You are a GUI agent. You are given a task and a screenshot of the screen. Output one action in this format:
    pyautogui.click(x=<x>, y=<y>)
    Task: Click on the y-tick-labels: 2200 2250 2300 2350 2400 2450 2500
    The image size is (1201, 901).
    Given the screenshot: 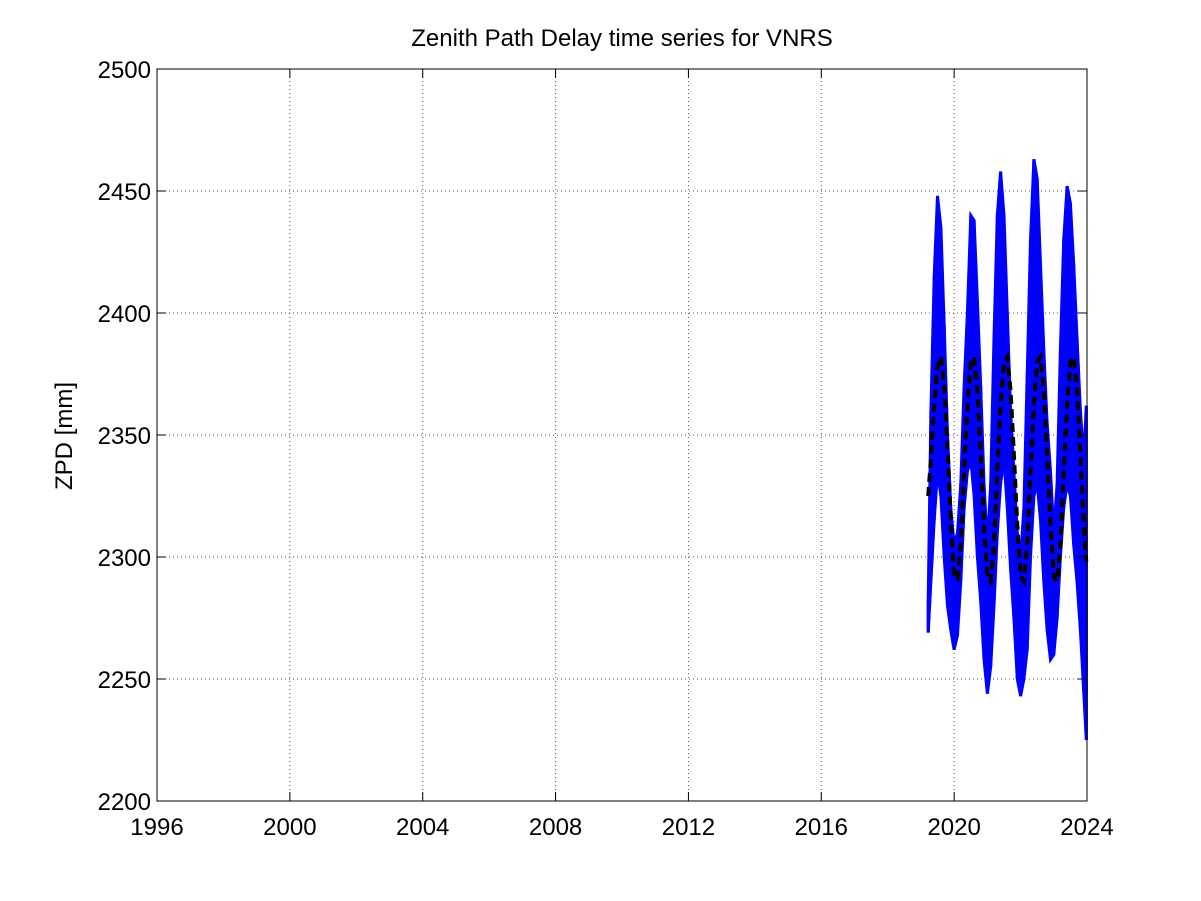 What is the action you would take?
    pyautogui.click(x=124, y=436)
    